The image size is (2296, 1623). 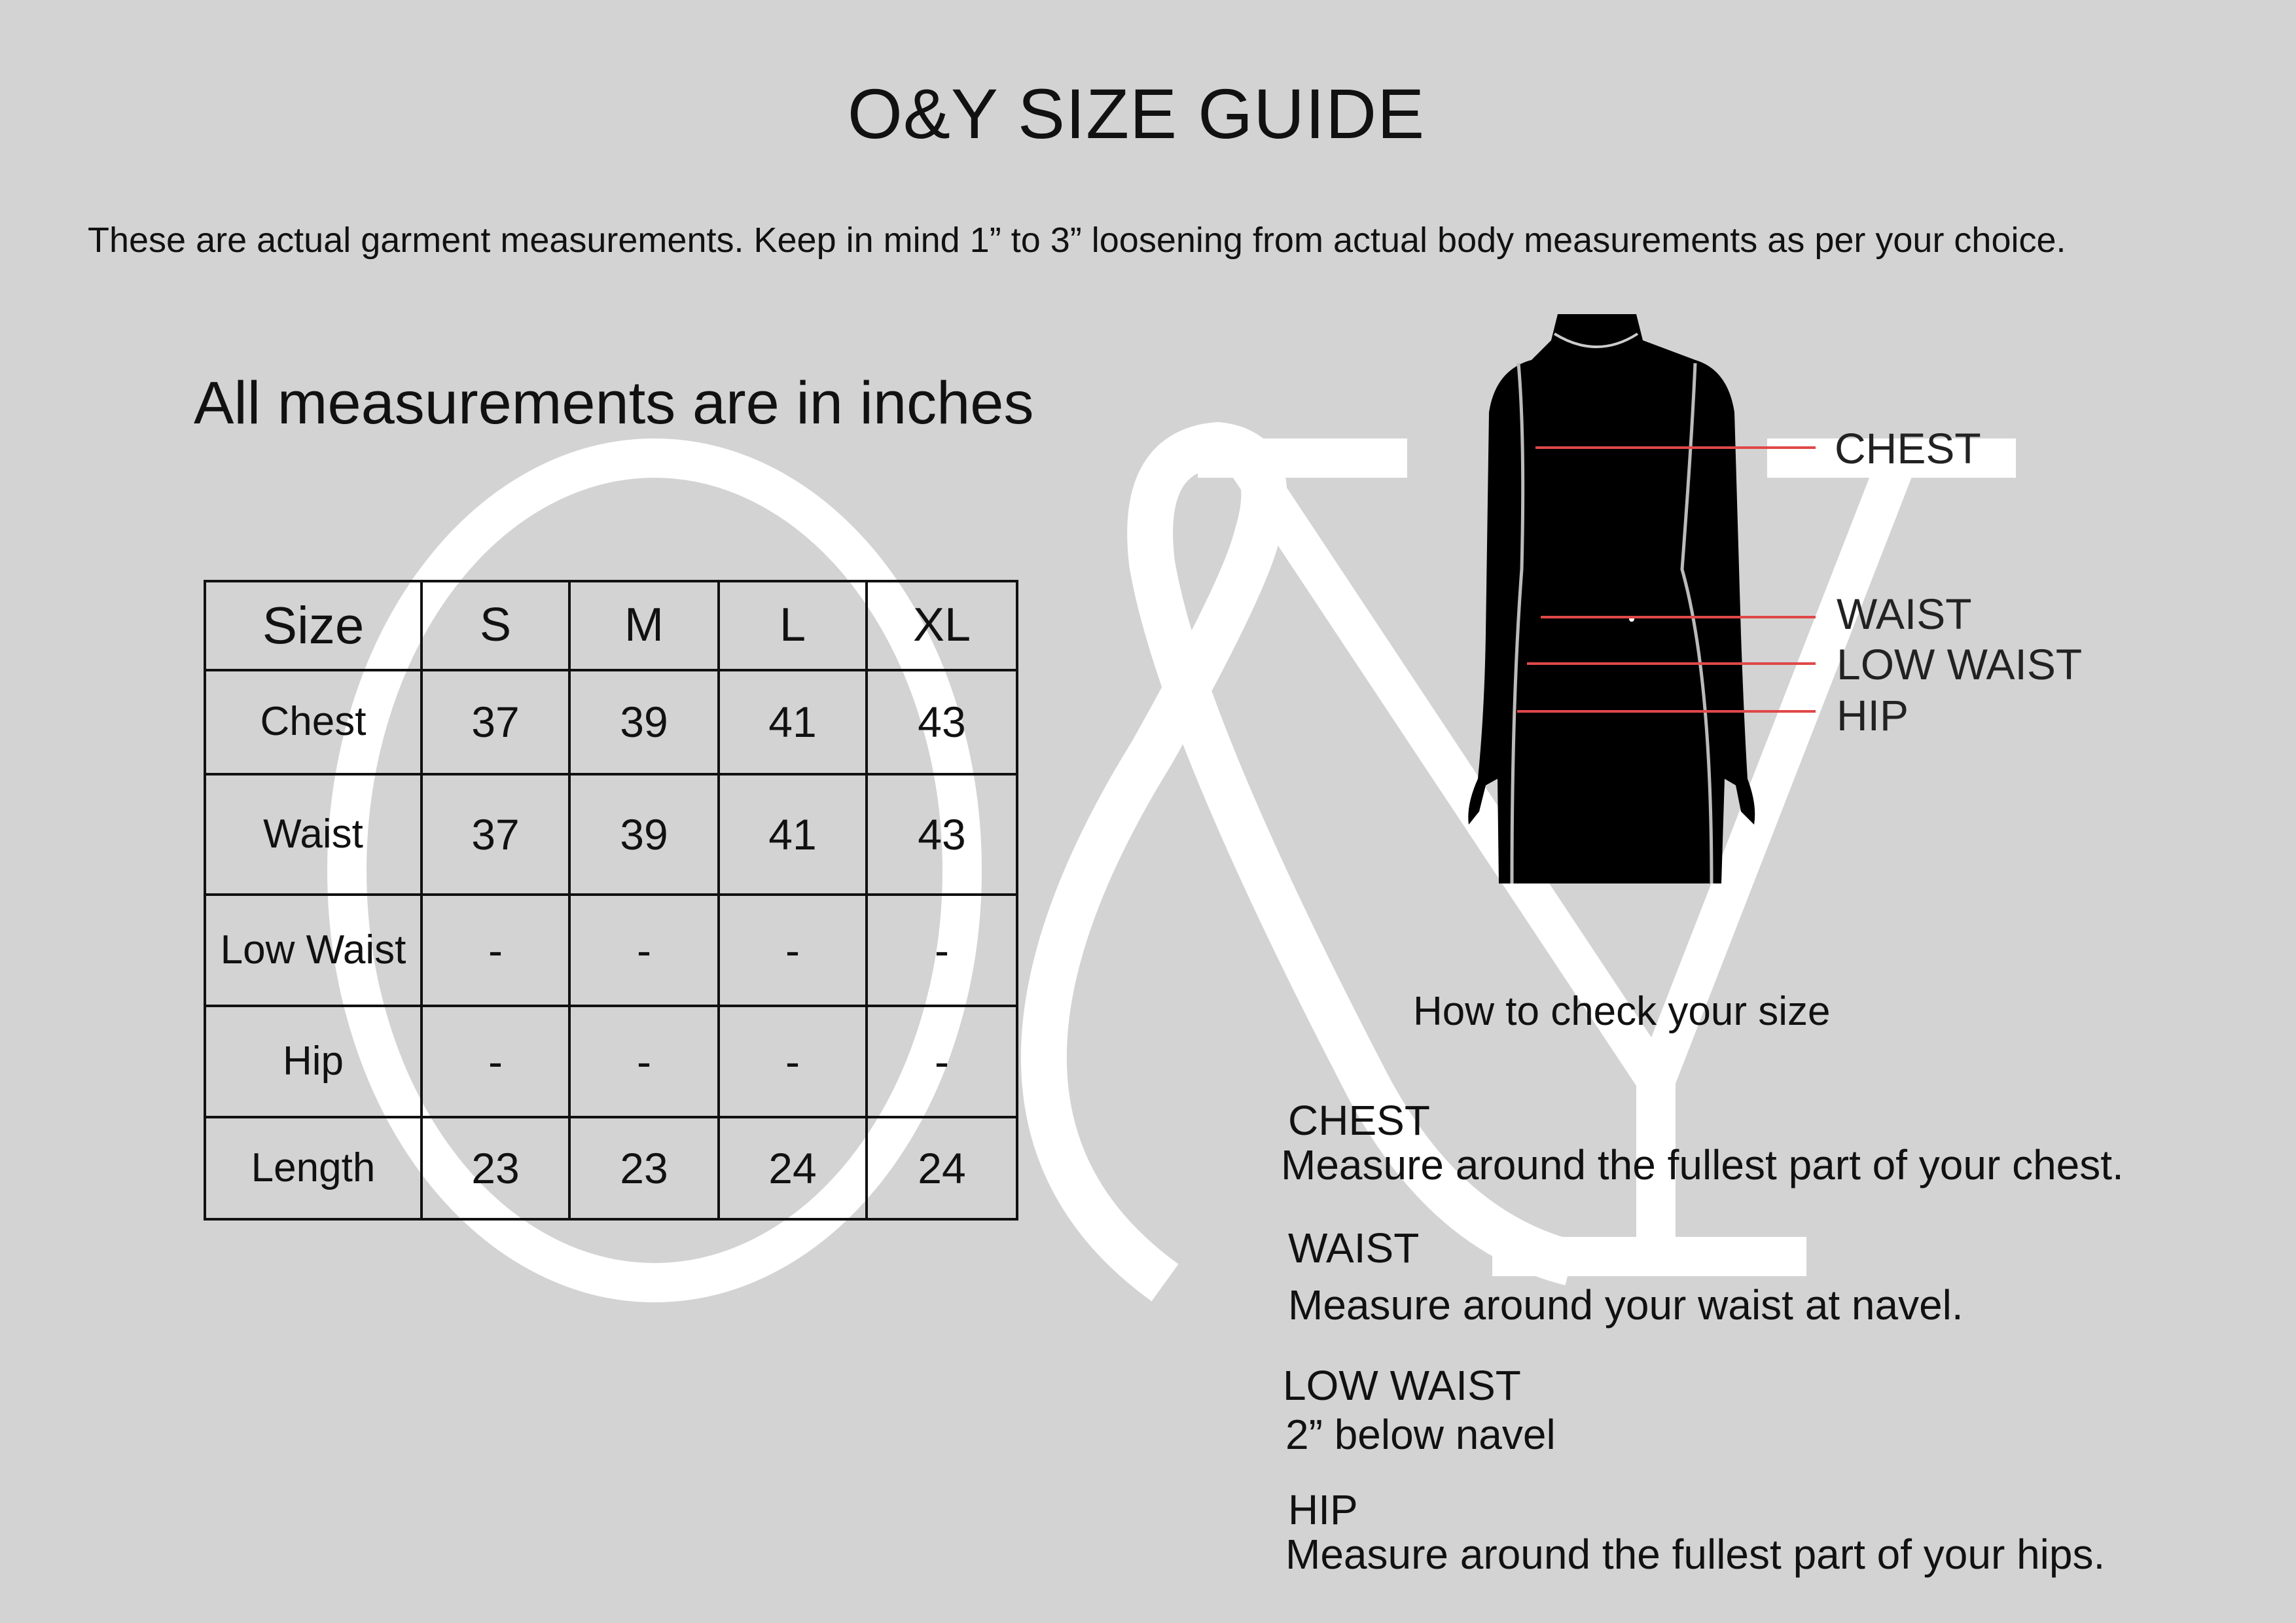 I want to click on header-l: L, so click(x=792, y=625).